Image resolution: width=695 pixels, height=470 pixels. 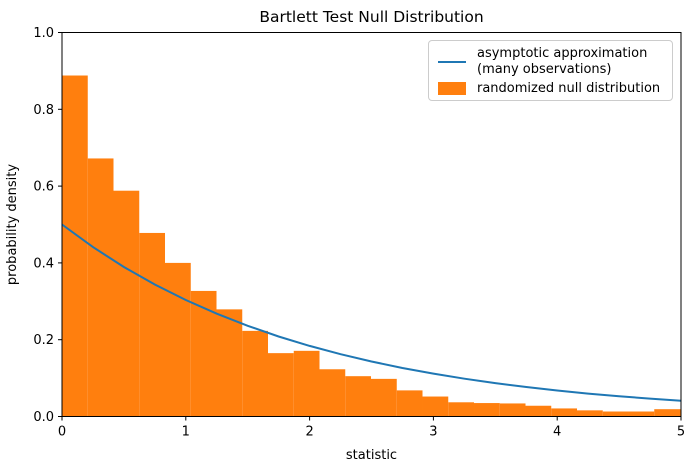 I want to click on chart-title: Bartlett Test Null Distribution, so click(x=371, y=17).